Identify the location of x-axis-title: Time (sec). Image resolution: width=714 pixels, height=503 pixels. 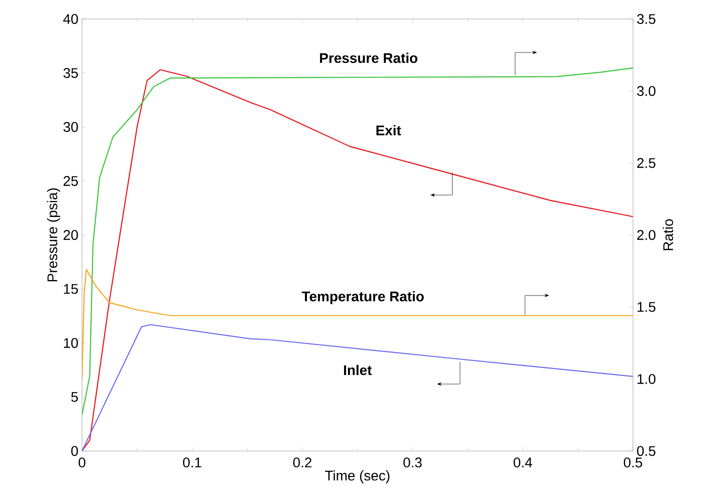
(357, 477).